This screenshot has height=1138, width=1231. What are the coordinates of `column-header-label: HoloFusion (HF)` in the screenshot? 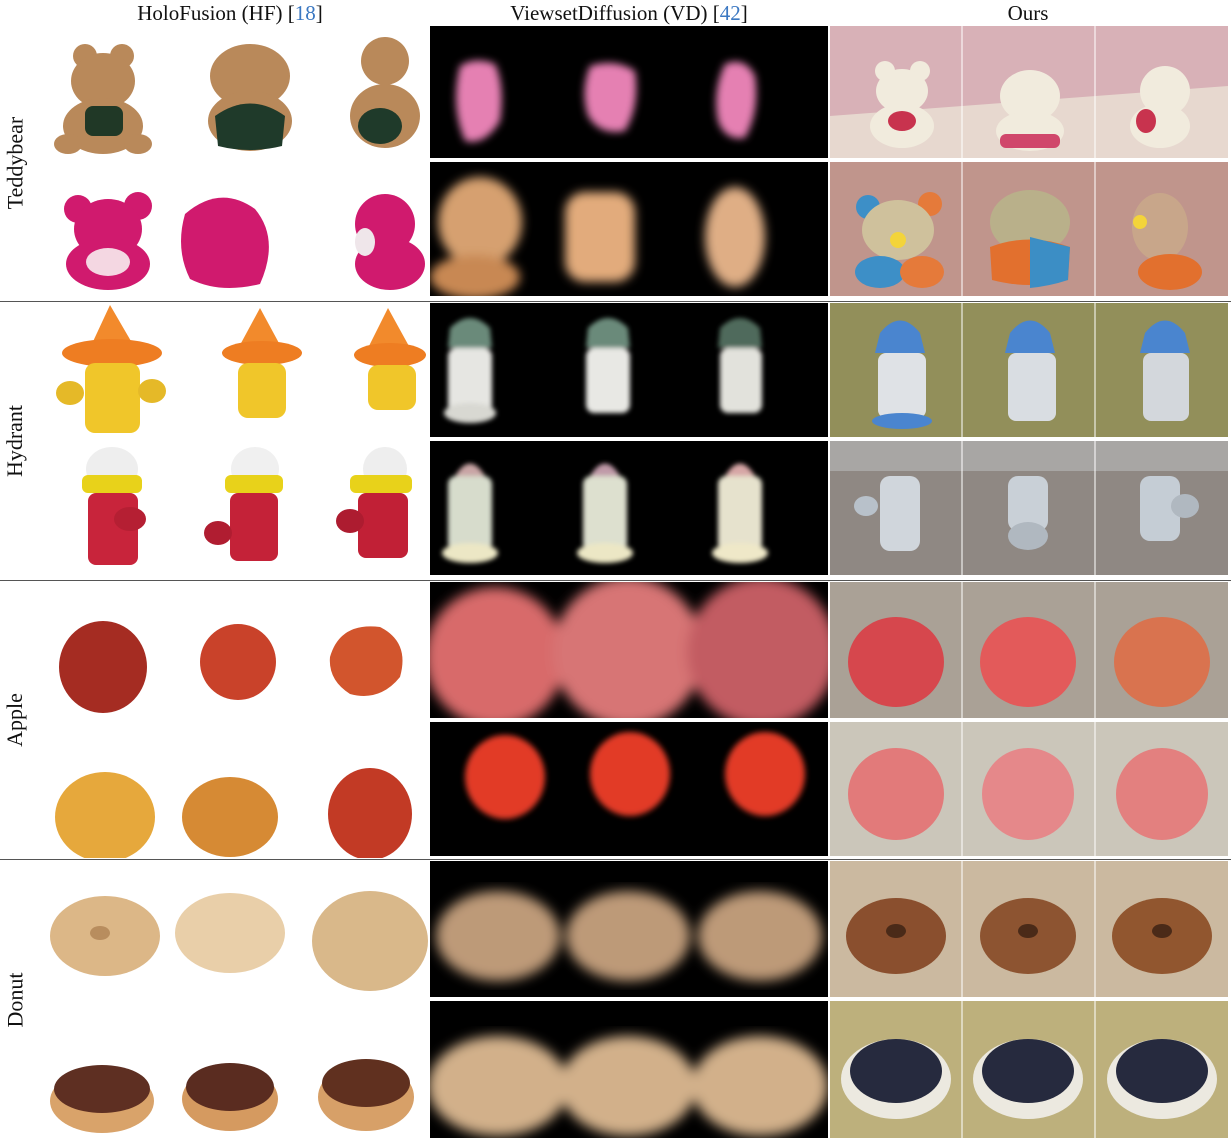 It's located at (209, 13).